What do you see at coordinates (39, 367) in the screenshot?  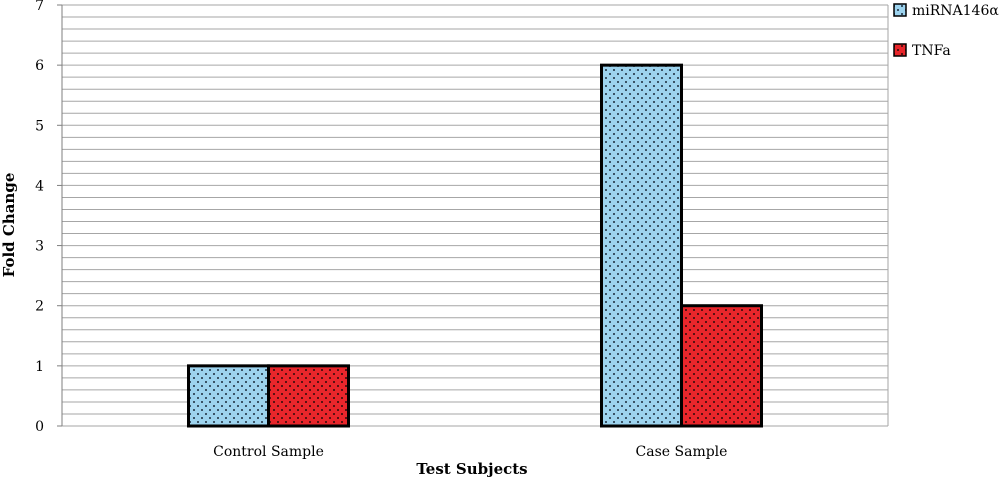 I see `y-tick-label: 1` at bounding box center [39, 367].